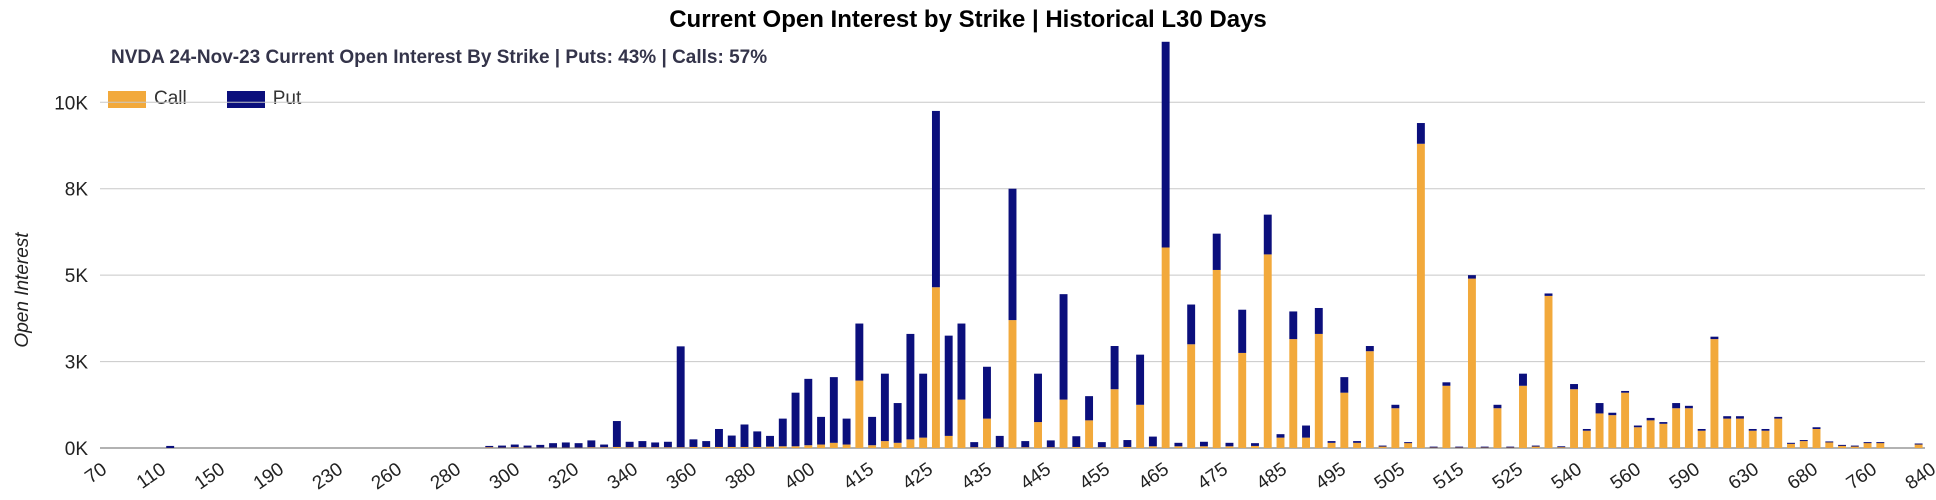 This screenshot has width=1936, height=500. Describe the element at coordinates (263, 99) in the screenshot. I see `legend-item-put: Put` at that location.